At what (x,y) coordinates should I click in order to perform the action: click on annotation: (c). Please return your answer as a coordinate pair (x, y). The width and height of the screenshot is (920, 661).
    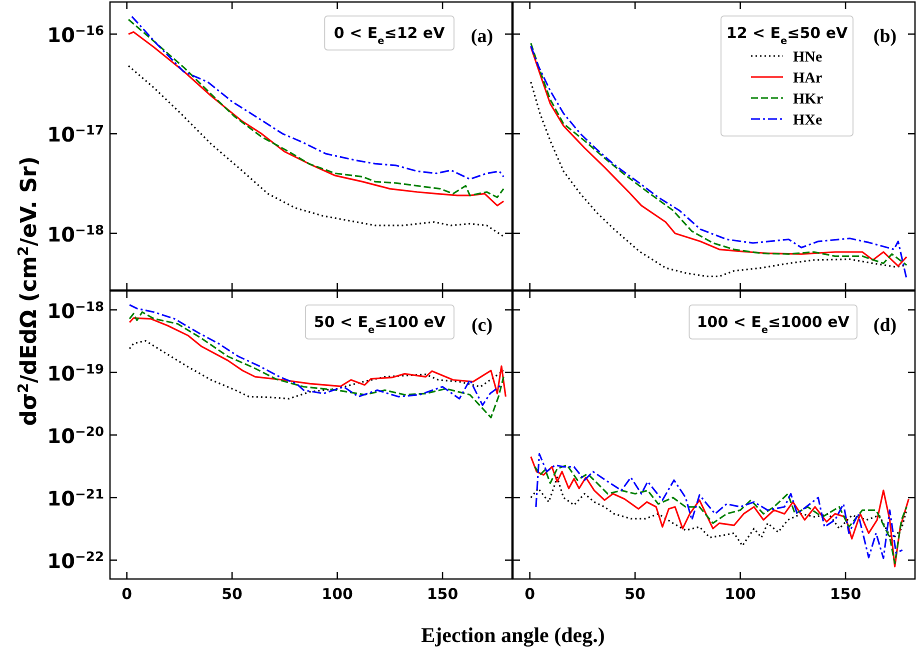
    Looking at the image, I should click on (482, 325).